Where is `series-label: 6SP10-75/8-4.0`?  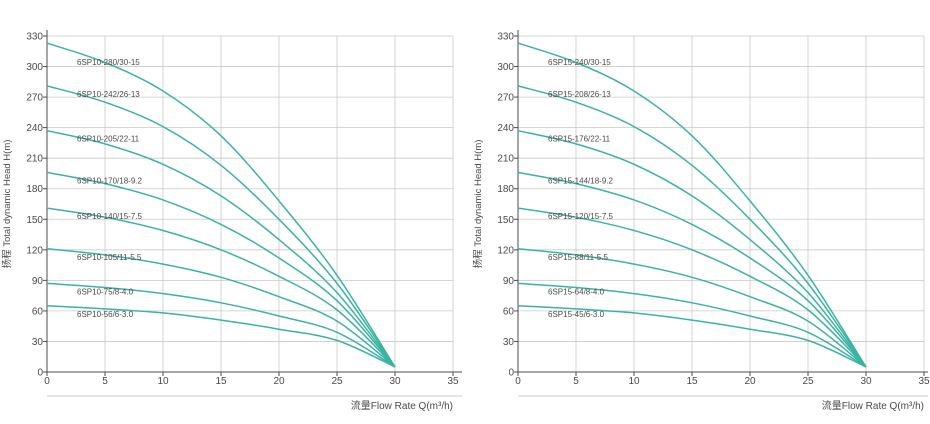
series-label: 6SP10-75/8-4.0 is located at coordinates (105, 291).